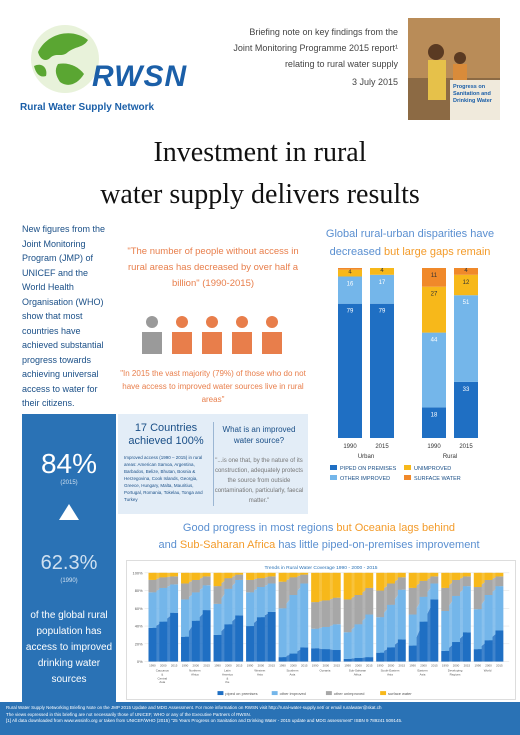 The height and width of the screenshot is (735, 520). I want to click on legend-label: other improved, so click(293, 693).